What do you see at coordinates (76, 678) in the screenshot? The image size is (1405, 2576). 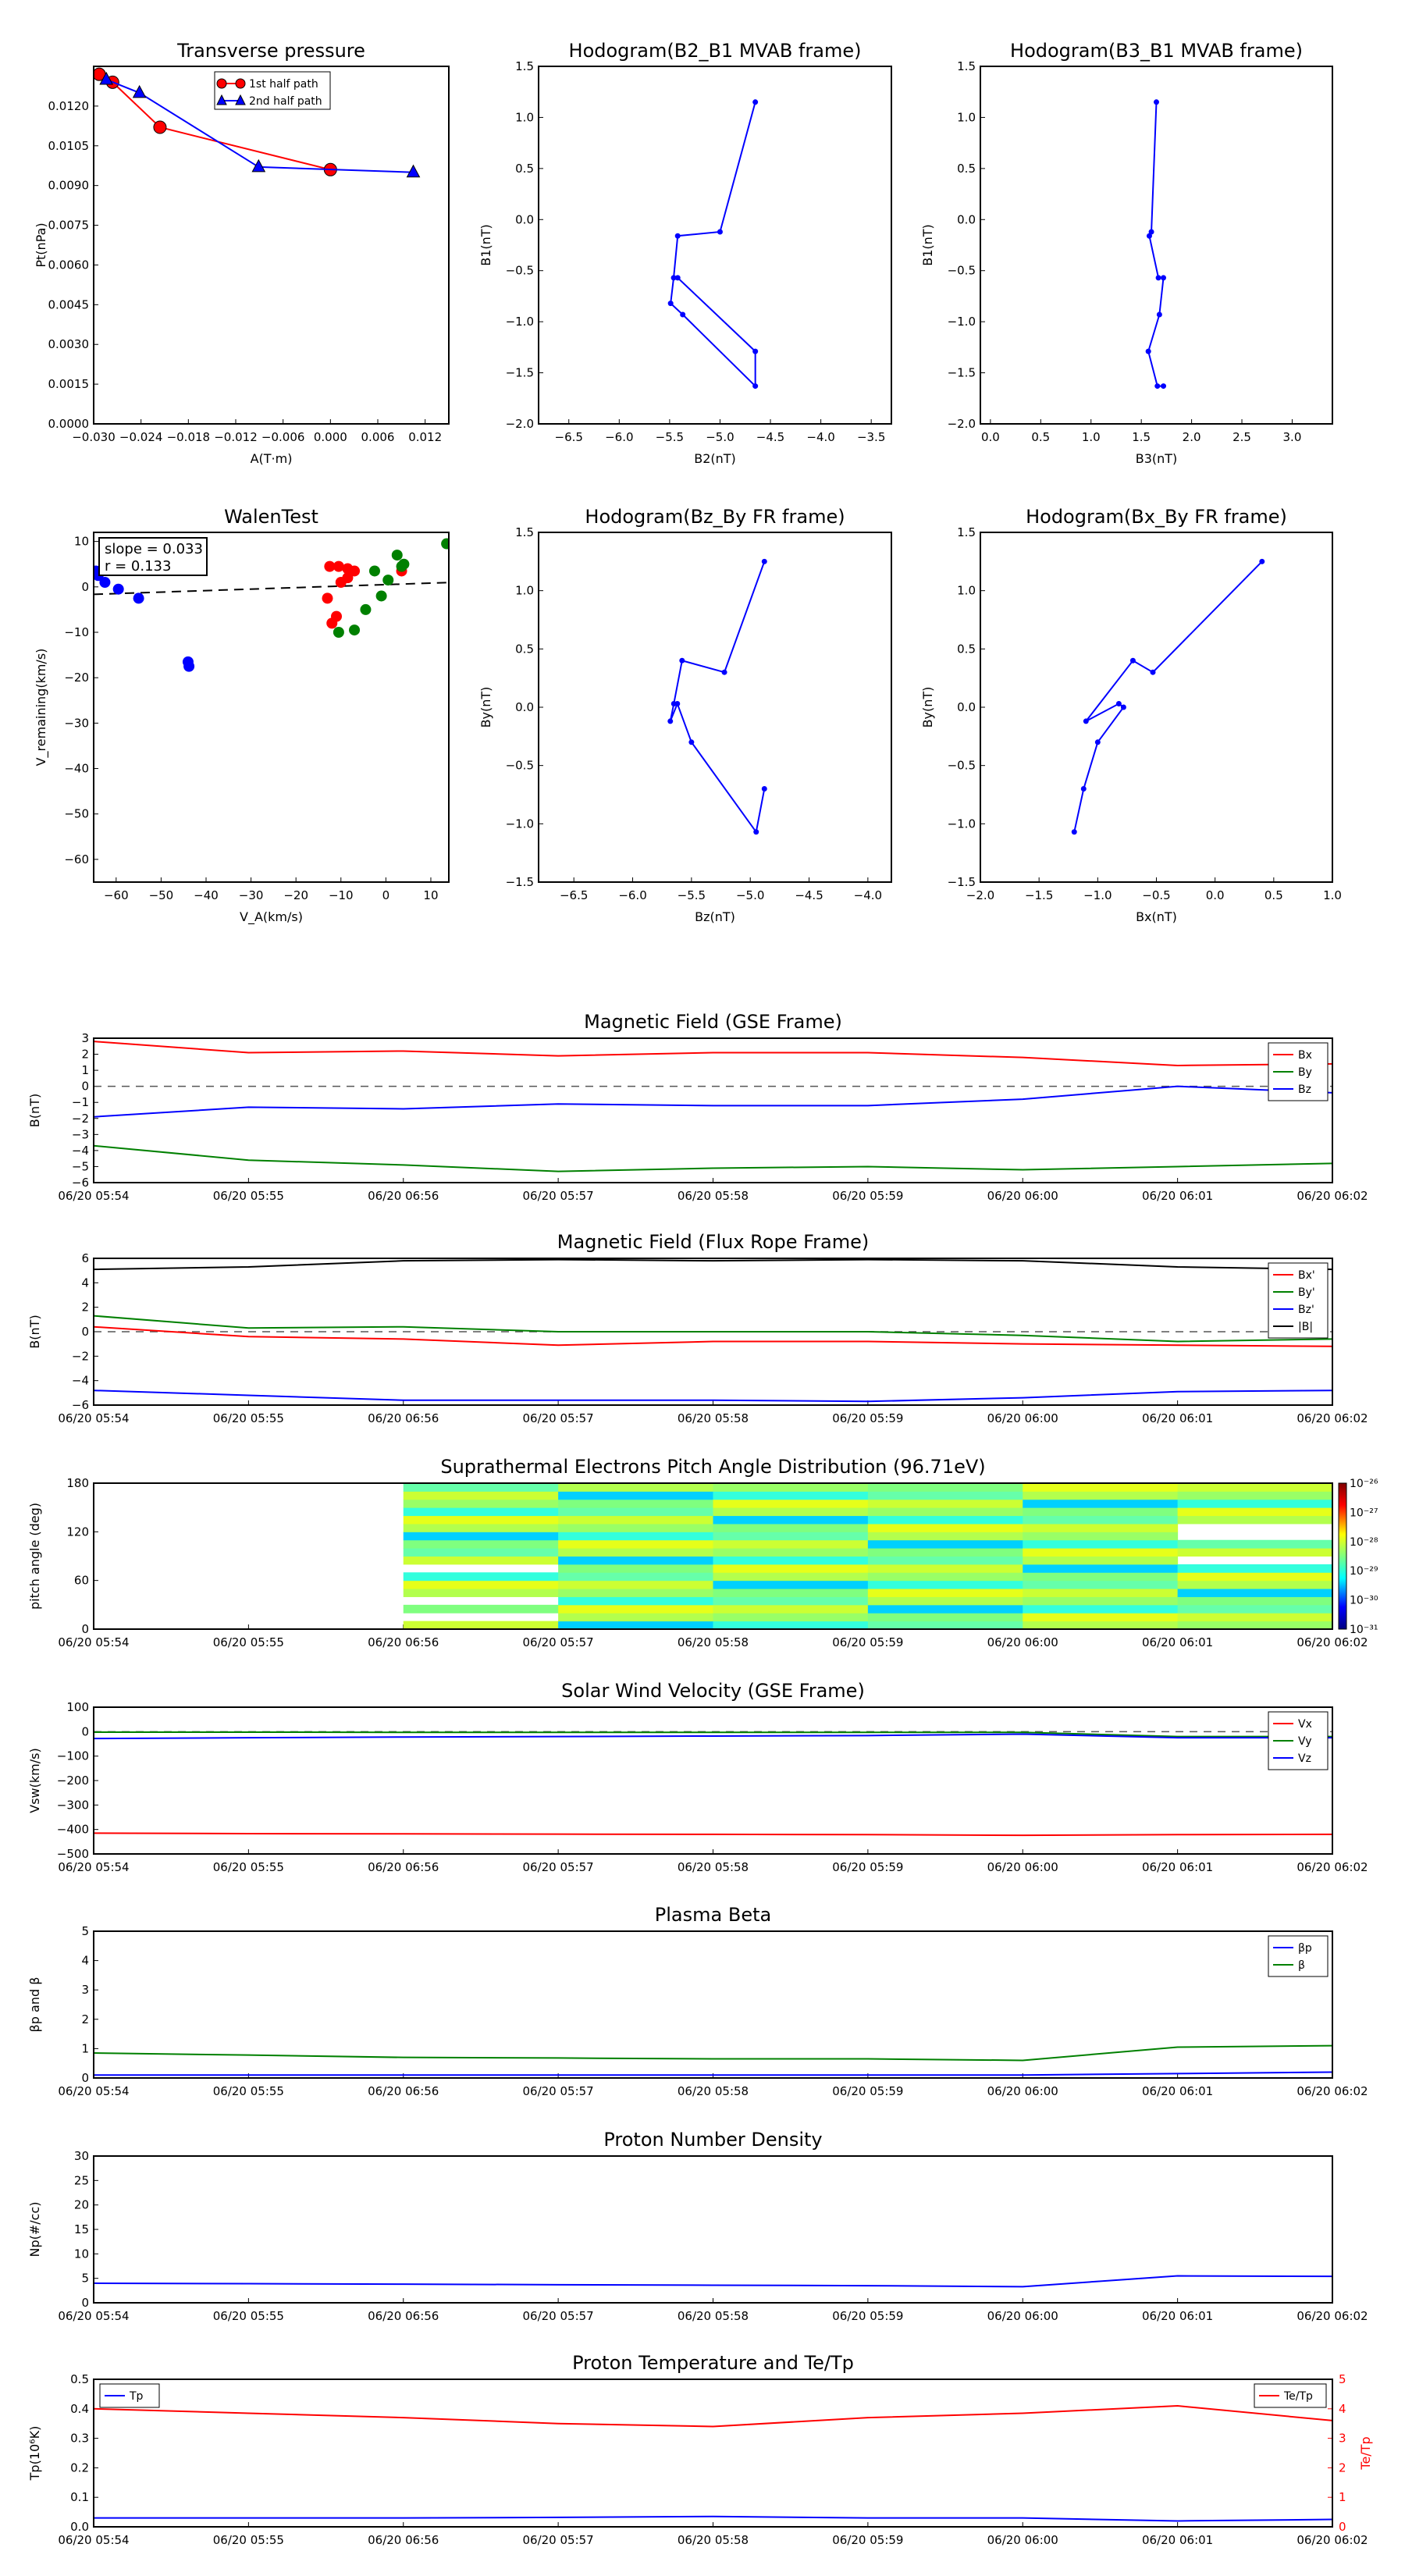 I see `y-tick-label: −20` at bounding box center [76, 678].